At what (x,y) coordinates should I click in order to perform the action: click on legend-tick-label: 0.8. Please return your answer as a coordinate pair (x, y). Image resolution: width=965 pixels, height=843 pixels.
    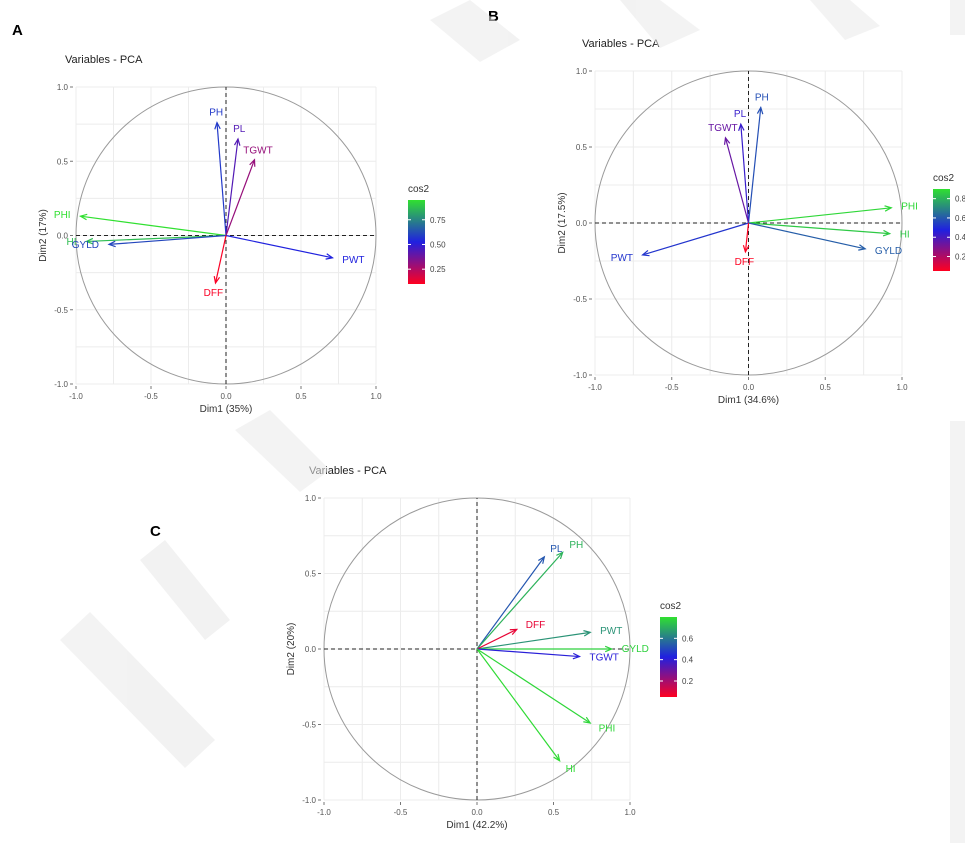
    Looking at the image, I should click on (960, 199).